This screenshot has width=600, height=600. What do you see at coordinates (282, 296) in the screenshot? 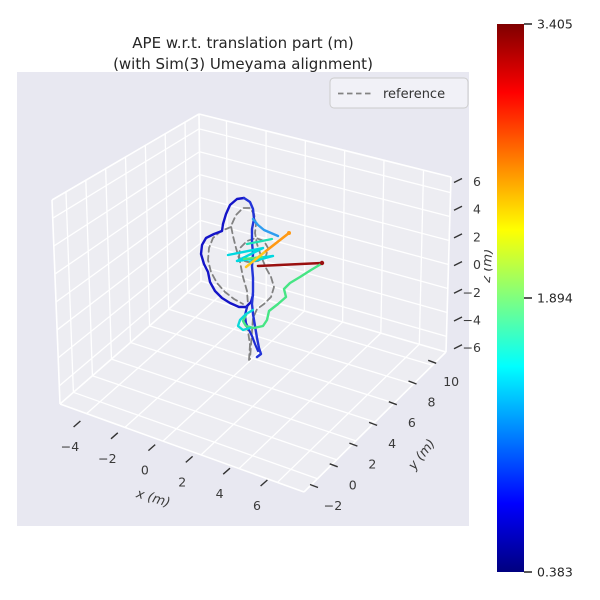
I see `trajectory-estimate-green` at bounding box center [282, 296].